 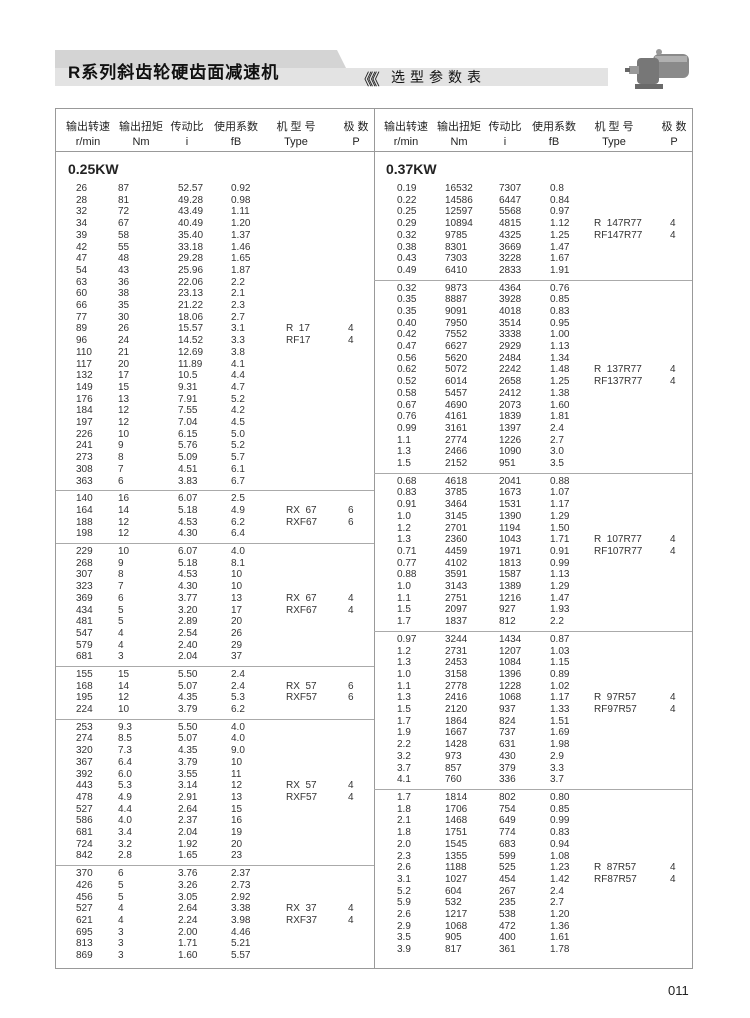 What do you see at coordinates (302, 610) in the screenshot?
I see `model-type: RXF67` at bounding box center [302, 610].